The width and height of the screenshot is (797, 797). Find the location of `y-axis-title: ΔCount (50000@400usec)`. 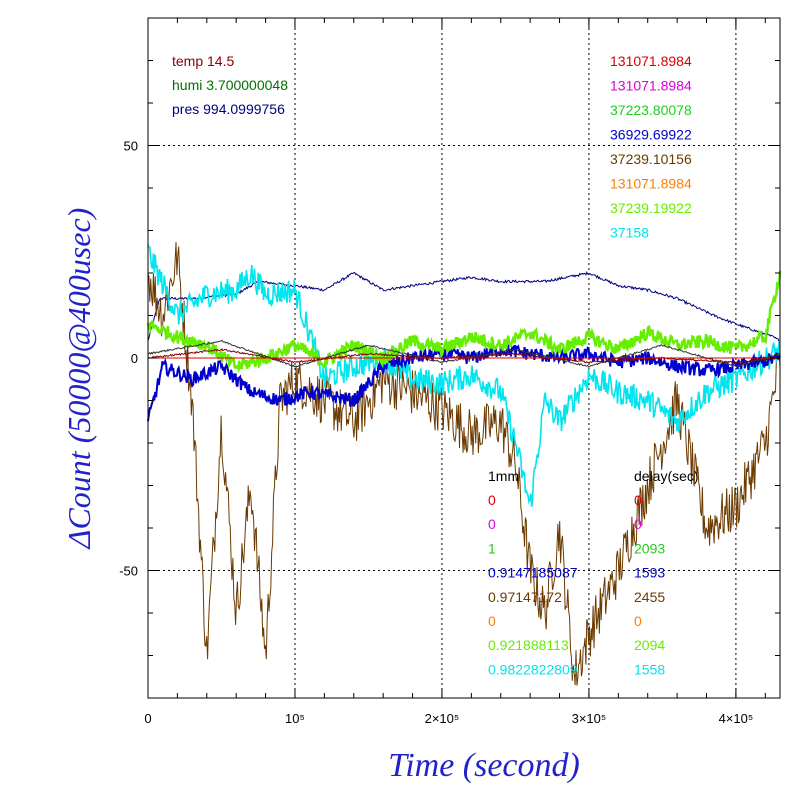

y-axis-title: ΔCount (50000@400usec) is located at coordinates (79, 379).